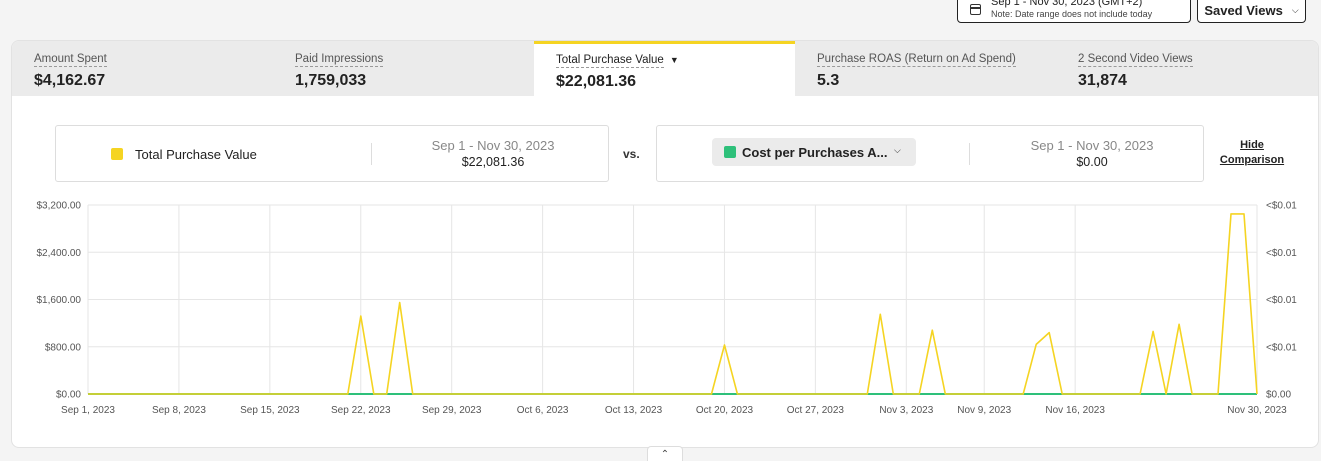 The width and height of the screenshot is (1321, 461). What do you see at coordinates (1187, 68) in the screenshot?
I see `tab-2-second-video-views: 2 Second Video Views 31,874` at bounding box center [1187, 68].